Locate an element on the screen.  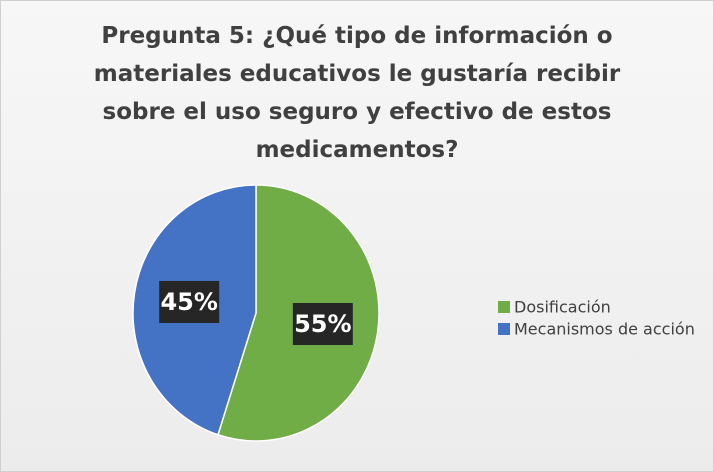
data-label: 45% is located at coordinates (188, 302).